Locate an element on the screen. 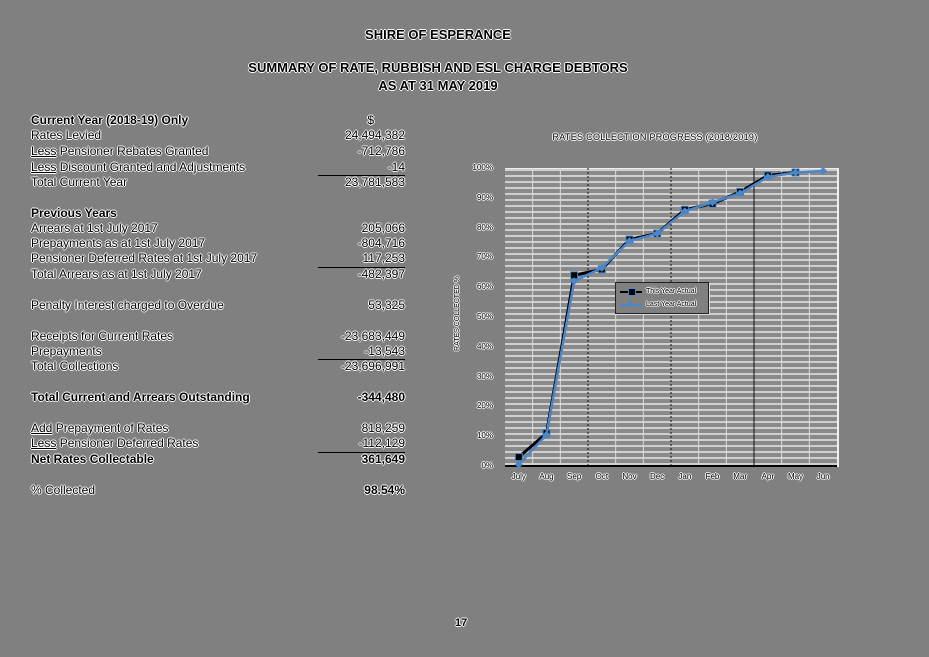 This screenshot has width=929, height=657. x-tick-label: Jun is located at coordinates (823, 476).